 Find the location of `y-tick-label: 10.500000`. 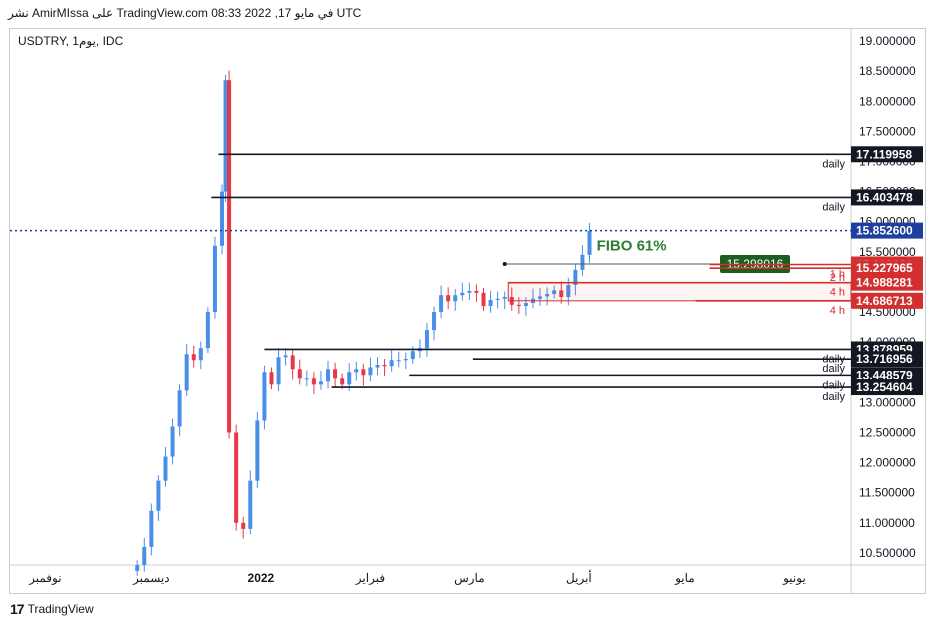

y-tick-label: 10.500000 is located at coordinates (887, 553).